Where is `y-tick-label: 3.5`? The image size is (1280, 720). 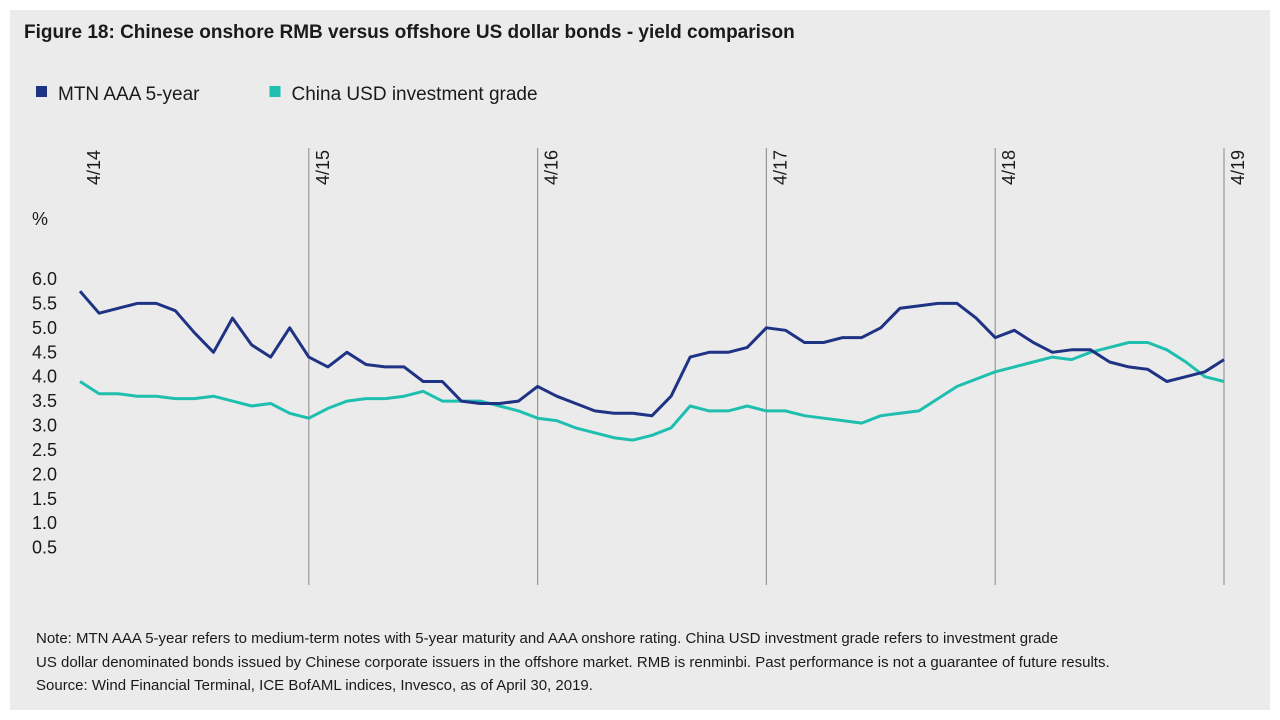
y-tick-label: 3.5 is located at coordinates (44, 401).